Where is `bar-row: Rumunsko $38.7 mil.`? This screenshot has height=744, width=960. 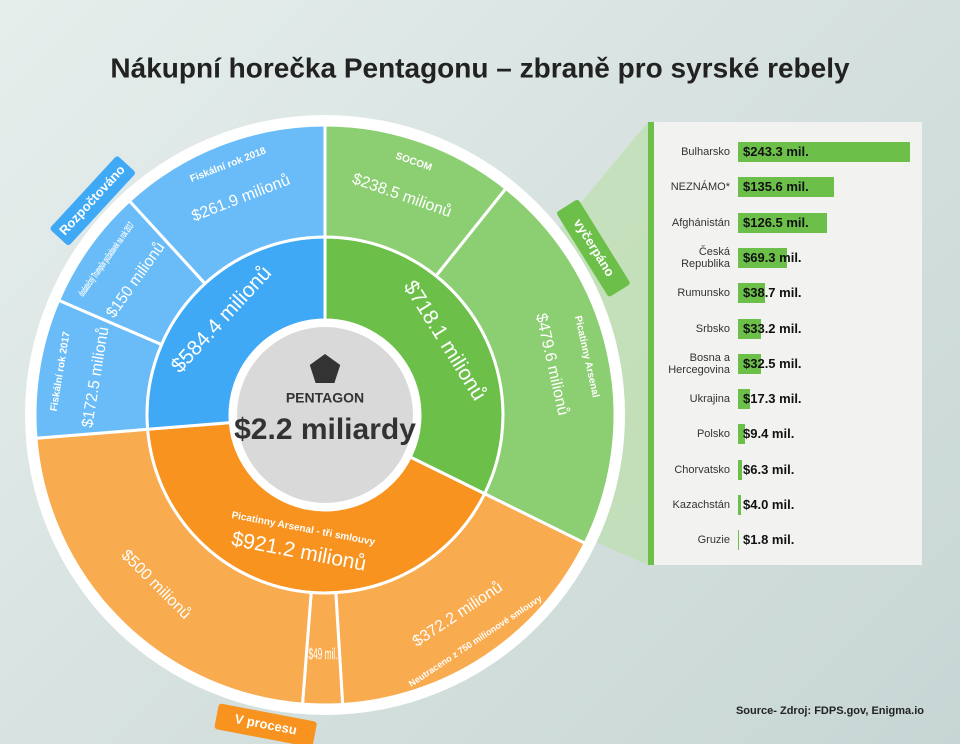 bar-row: Rumunsko $38.7 mil. is located at coordinates (788, 293).